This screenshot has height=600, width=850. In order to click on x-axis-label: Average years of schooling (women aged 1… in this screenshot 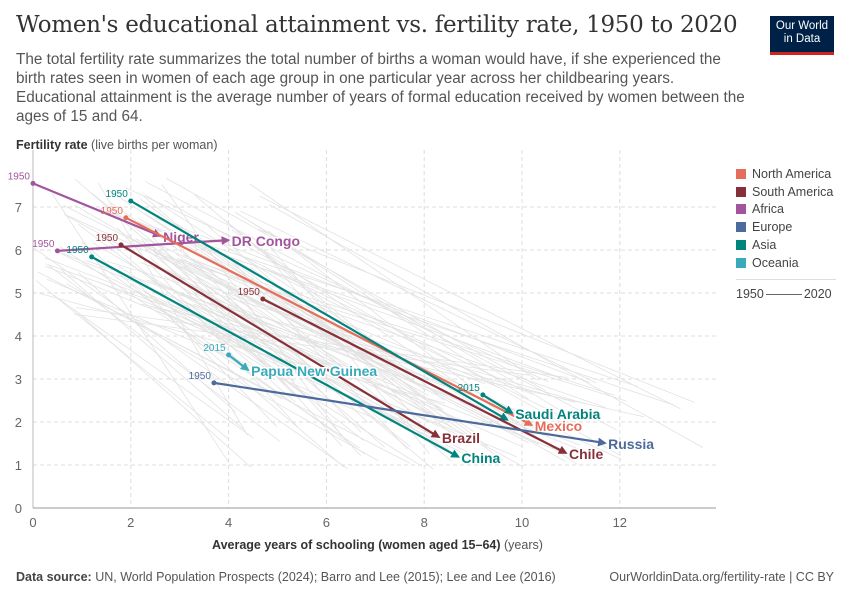, I will do `click(377, 545)`.